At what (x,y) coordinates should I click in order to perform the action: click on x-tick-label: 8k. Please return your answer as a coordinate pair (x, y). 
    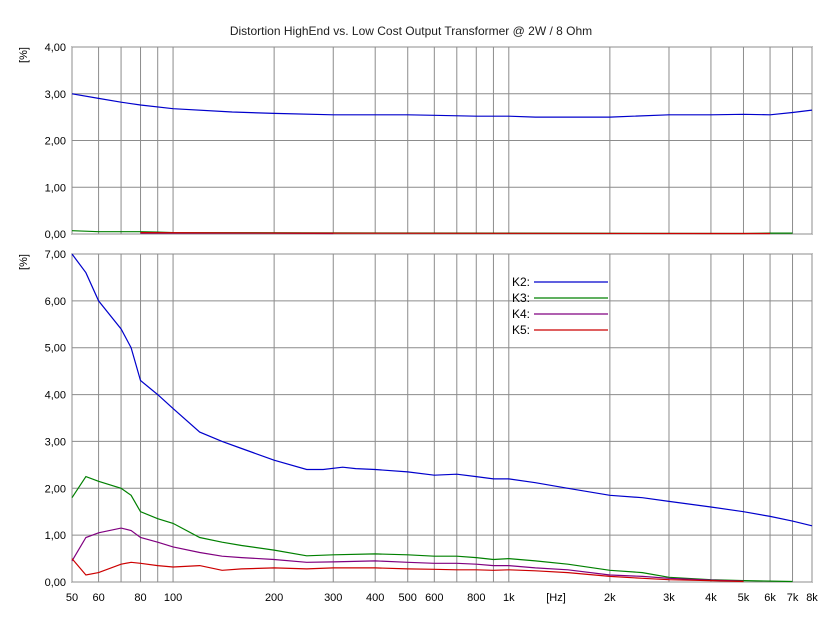
    Looking at the image, I should click on (812, 598).